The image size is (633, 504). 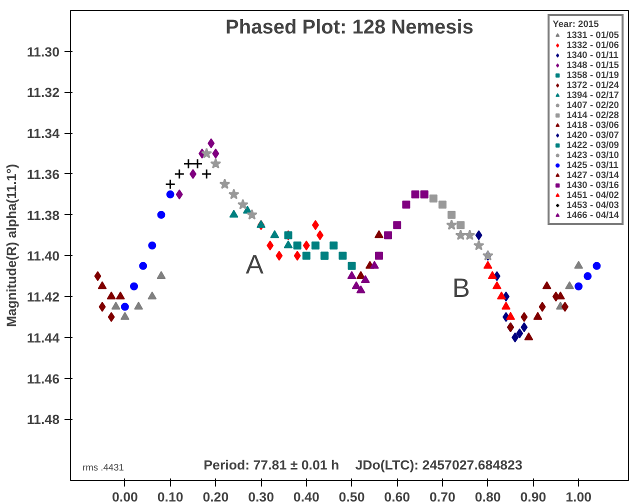 What do you see at coordinates (592, 205) in the screenshot?
I see `legend-label: 1453 - 04/03` at bounding box center [592, 205].